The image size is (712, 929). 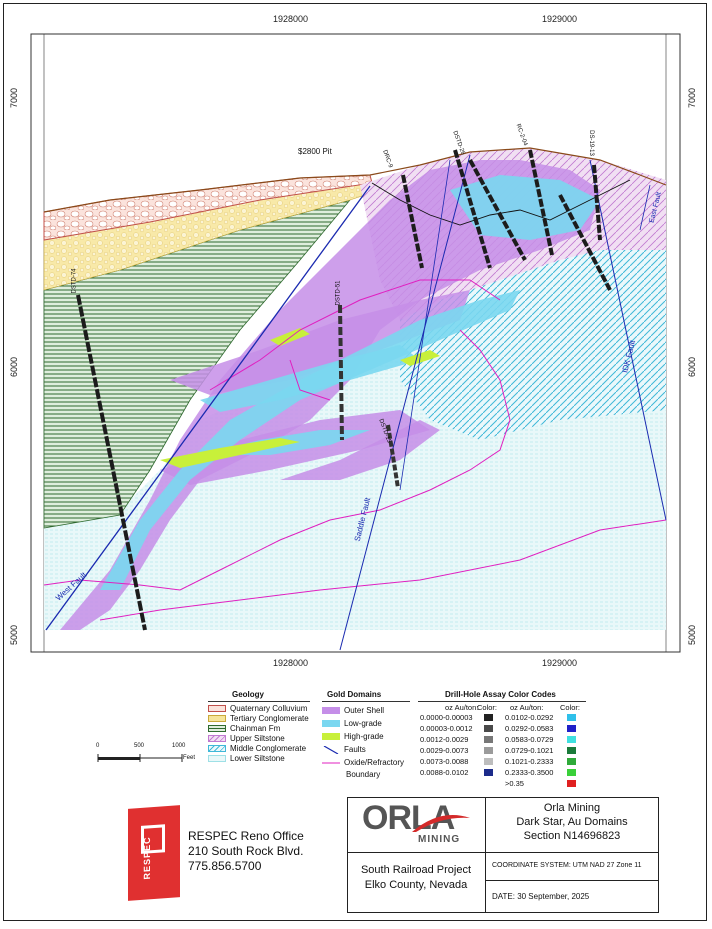 What do you see at coordinates (248, 694) in the screenshot?
I see `geology-legend-title: Geology` at bounding box center [248, 694].